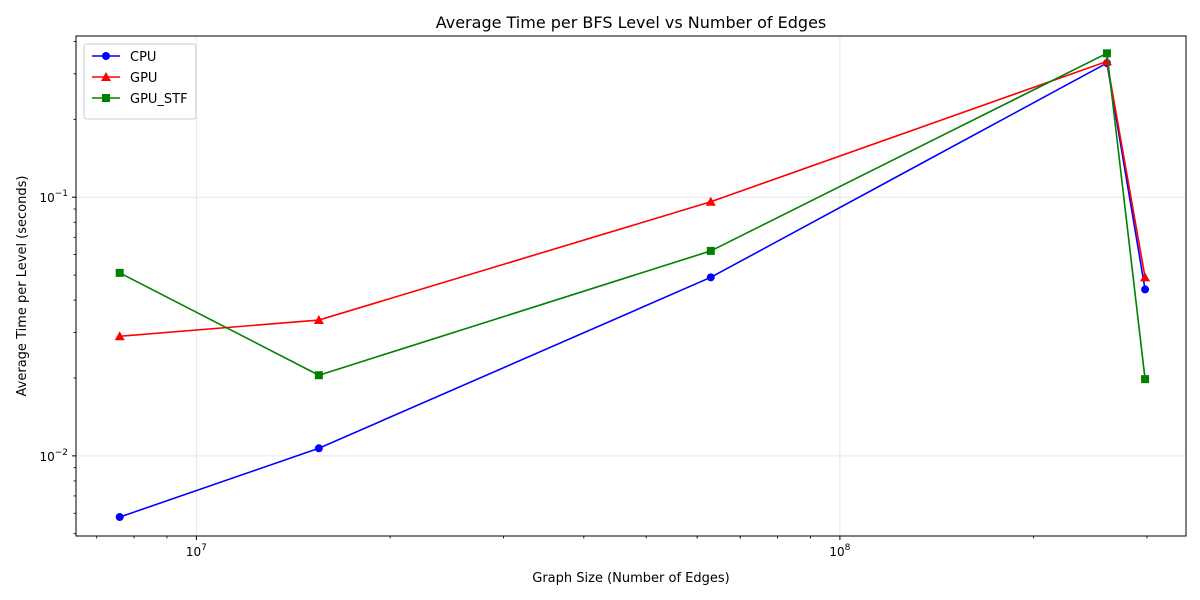 Image resolution: width=1200 pixels, height=600 pixels. I want to click on legend-item-gpu-stf: GPU_STF, so click(140, 99).